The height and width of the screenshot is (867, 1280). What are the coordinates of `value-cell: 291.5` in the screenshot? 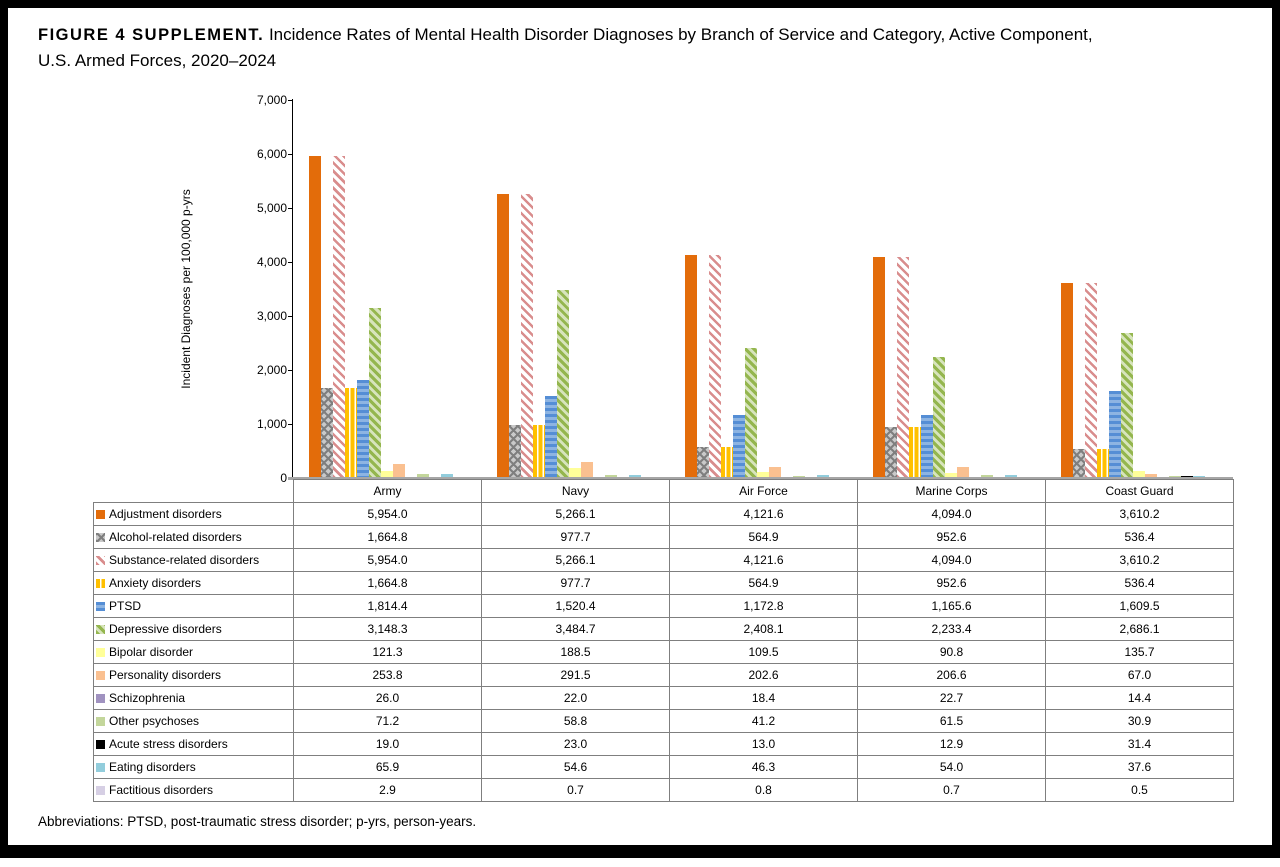 It's located at (575, 675).